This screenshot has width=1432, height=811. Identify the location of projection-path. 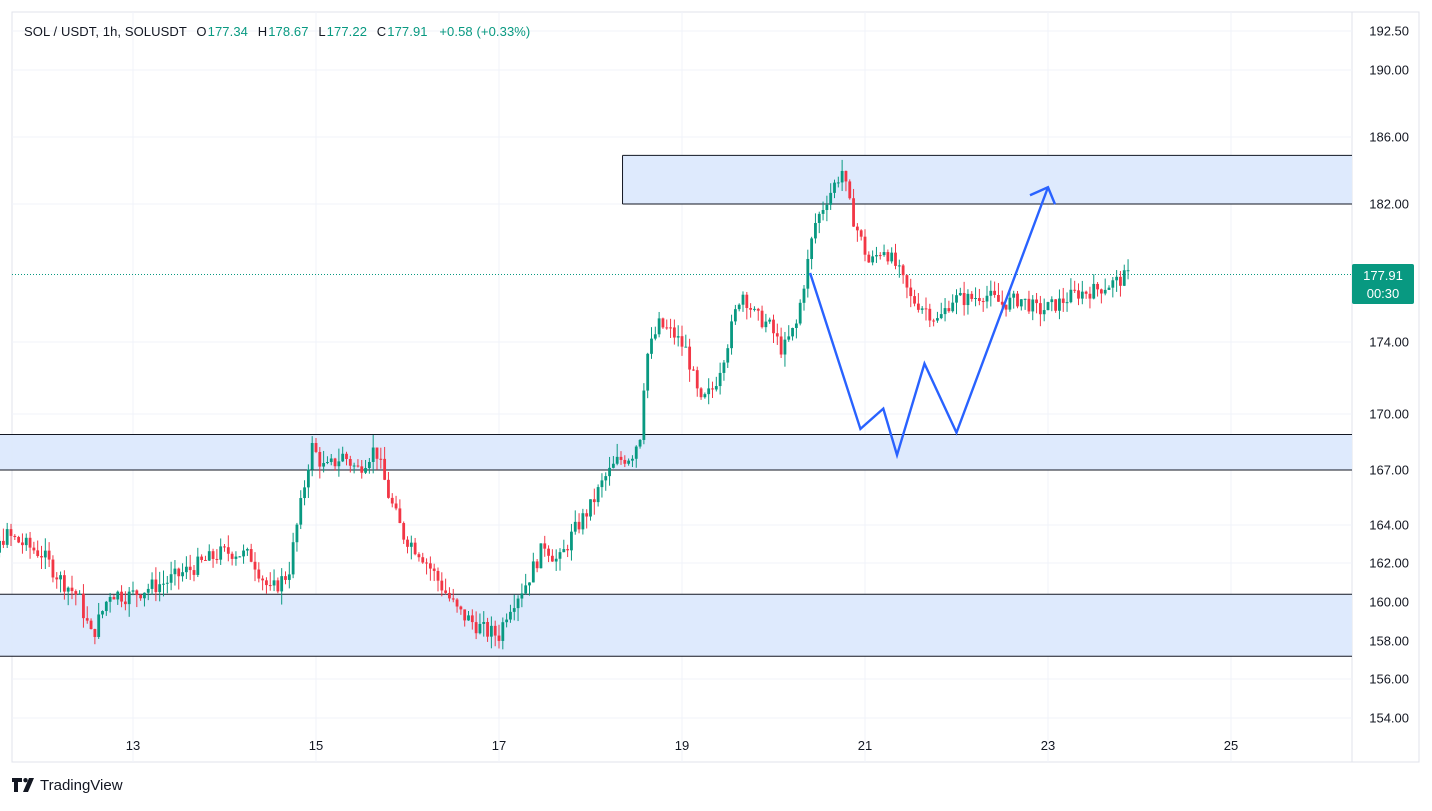
(932, 322).